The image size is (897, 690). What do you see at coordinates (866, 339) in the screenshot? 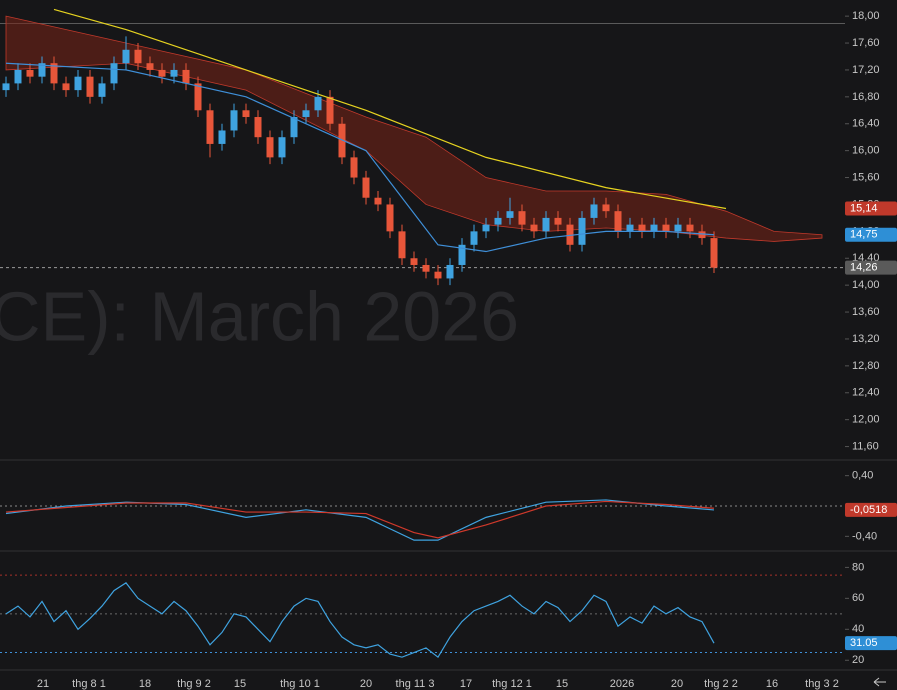
I see `y-tick-label: 13,20` at bounding box center [866, 339].